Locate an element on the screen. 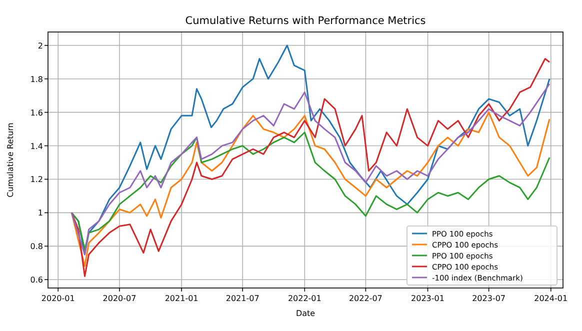 This screenshot has height=331, width=582. x-tick-label: 2021-07 is located at coordinates (243, 298).